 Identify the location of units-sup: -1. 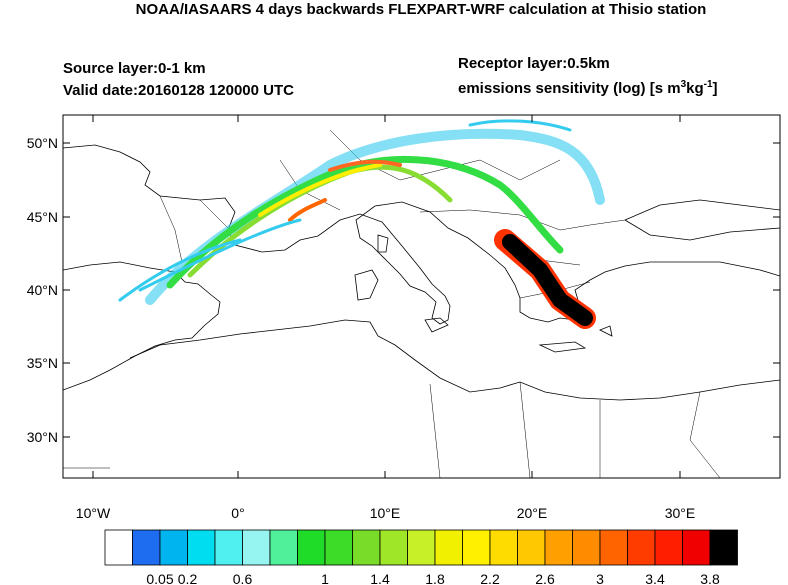
(708, 84).